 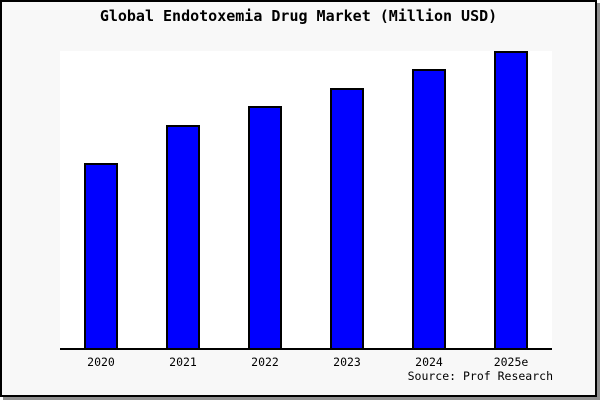 I want to click on bar-2025e, so click(x=511, y=199).